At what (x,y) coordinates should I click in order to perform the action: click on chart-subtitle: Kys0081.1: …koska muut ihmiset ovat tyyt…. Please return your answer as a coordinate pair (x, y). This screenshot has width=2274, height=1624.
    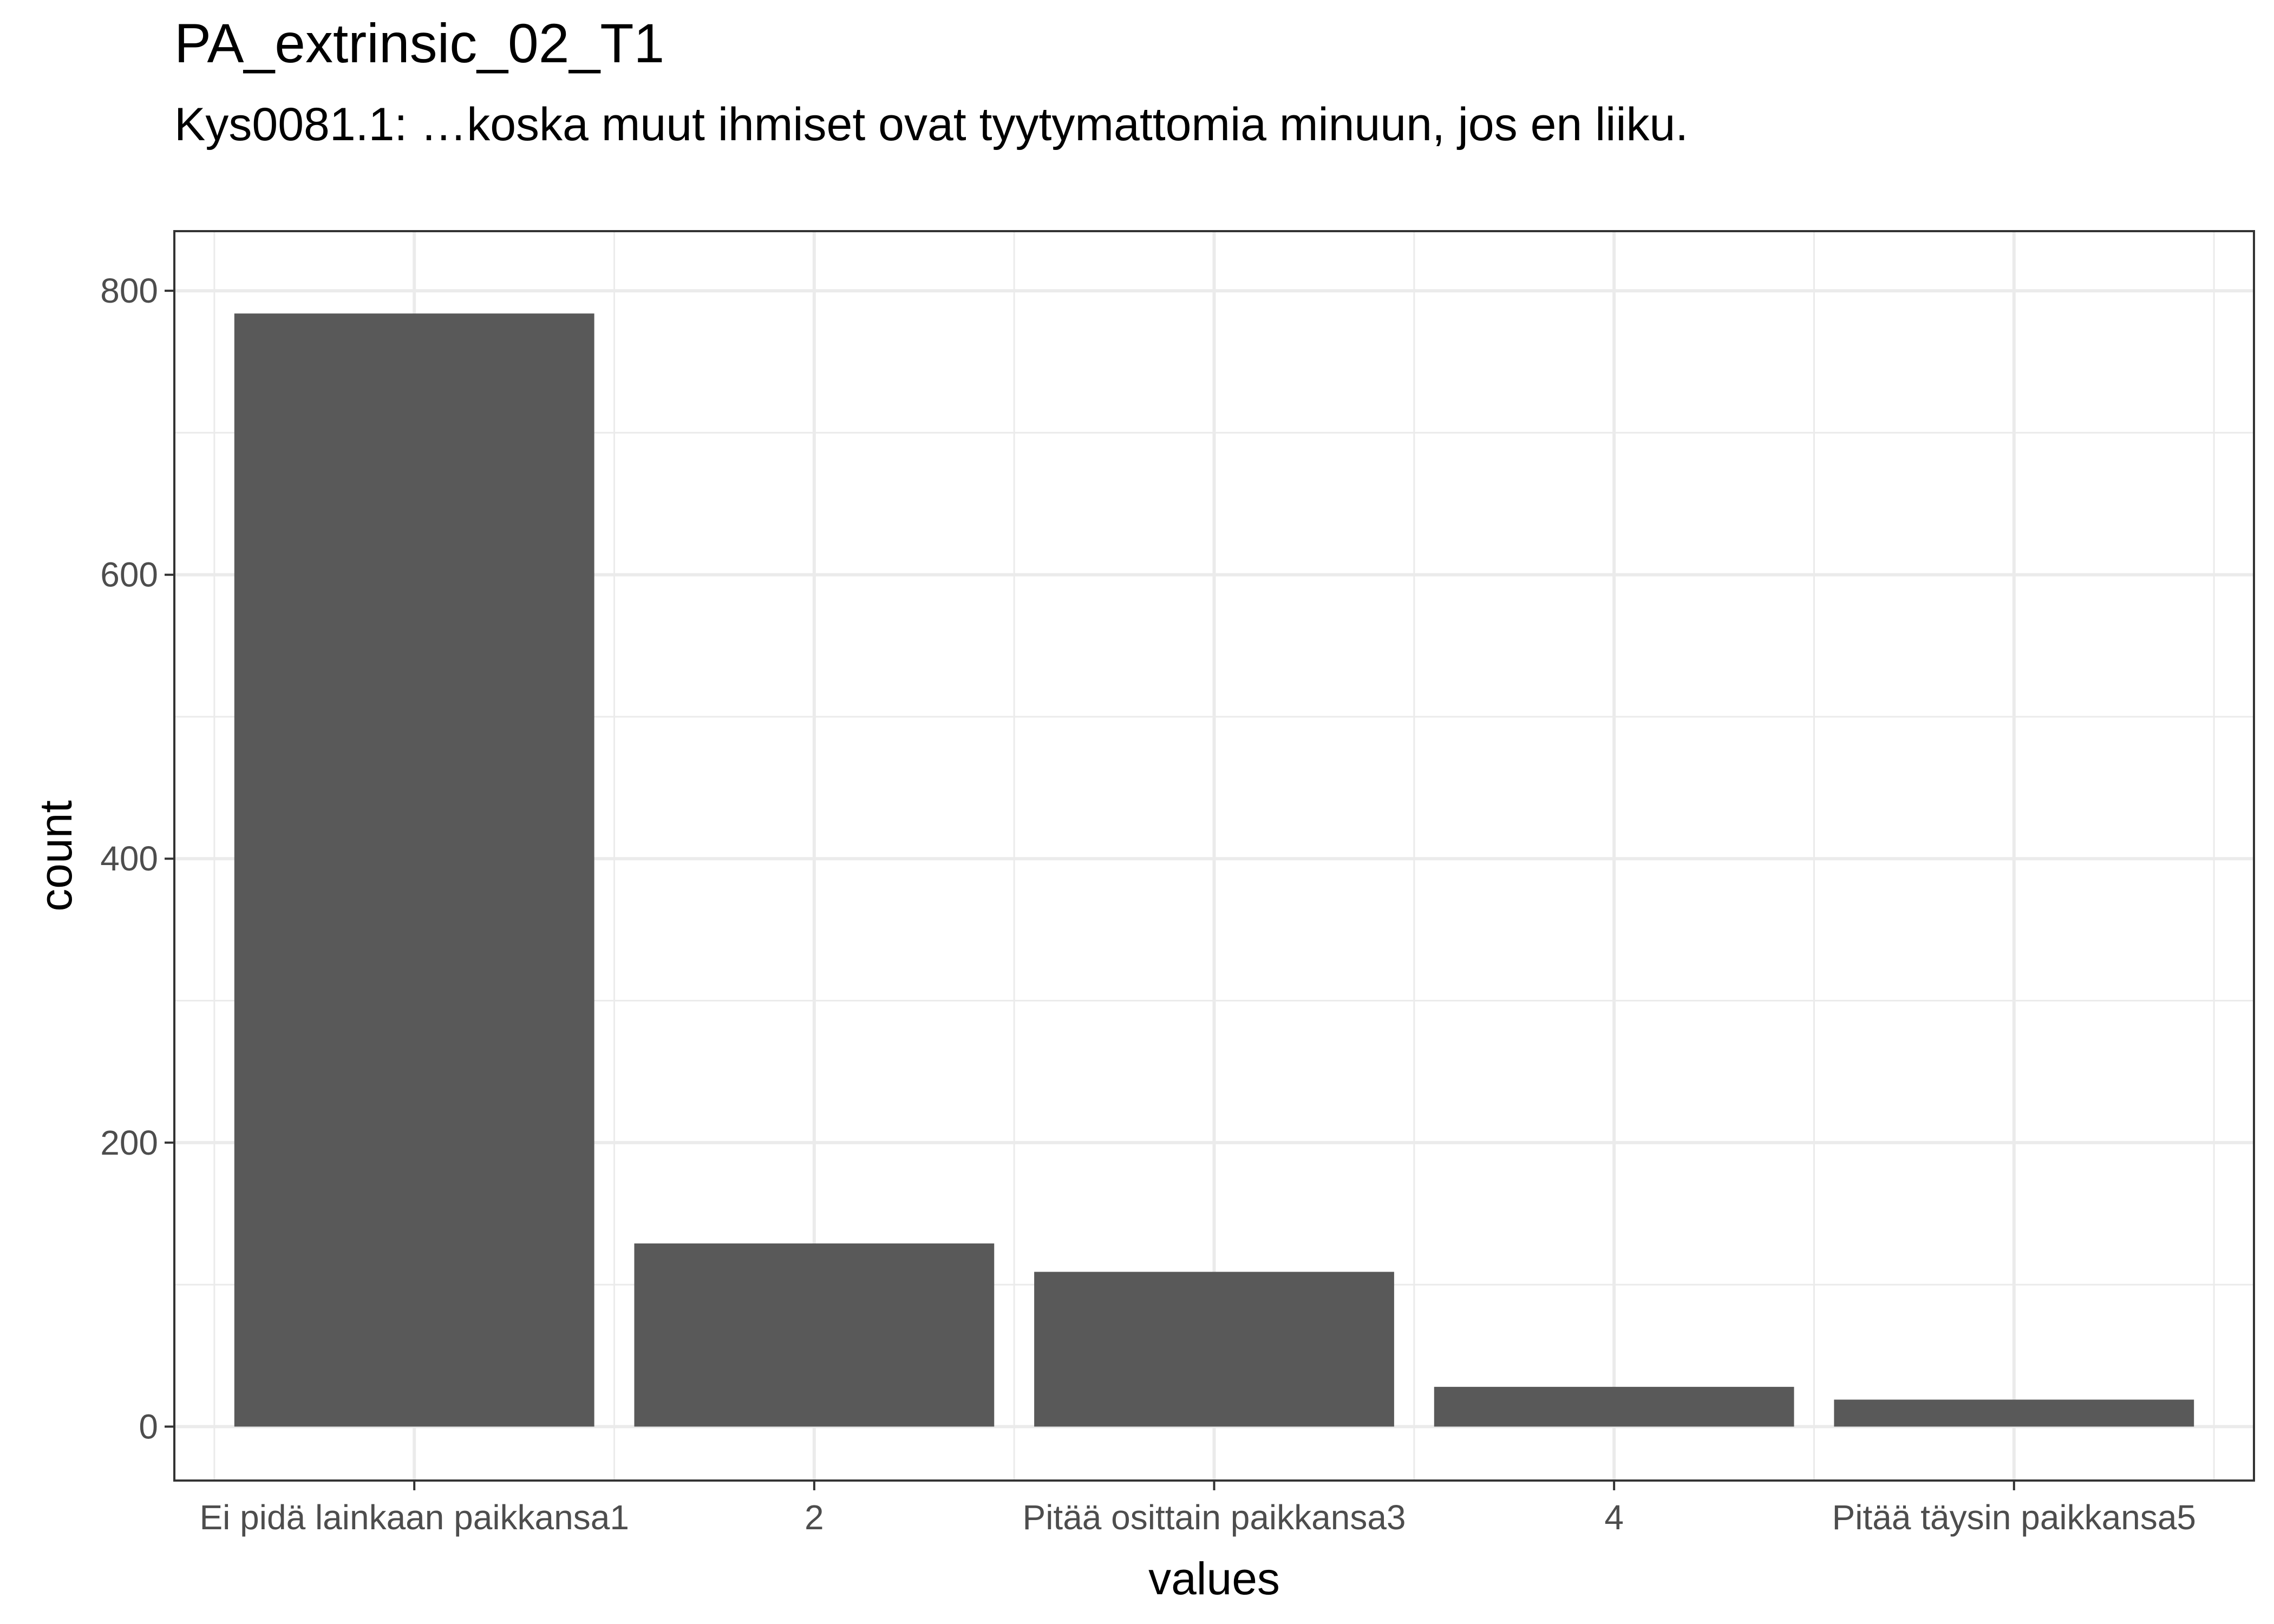
    Looking at the image, I should click on (932, 125).